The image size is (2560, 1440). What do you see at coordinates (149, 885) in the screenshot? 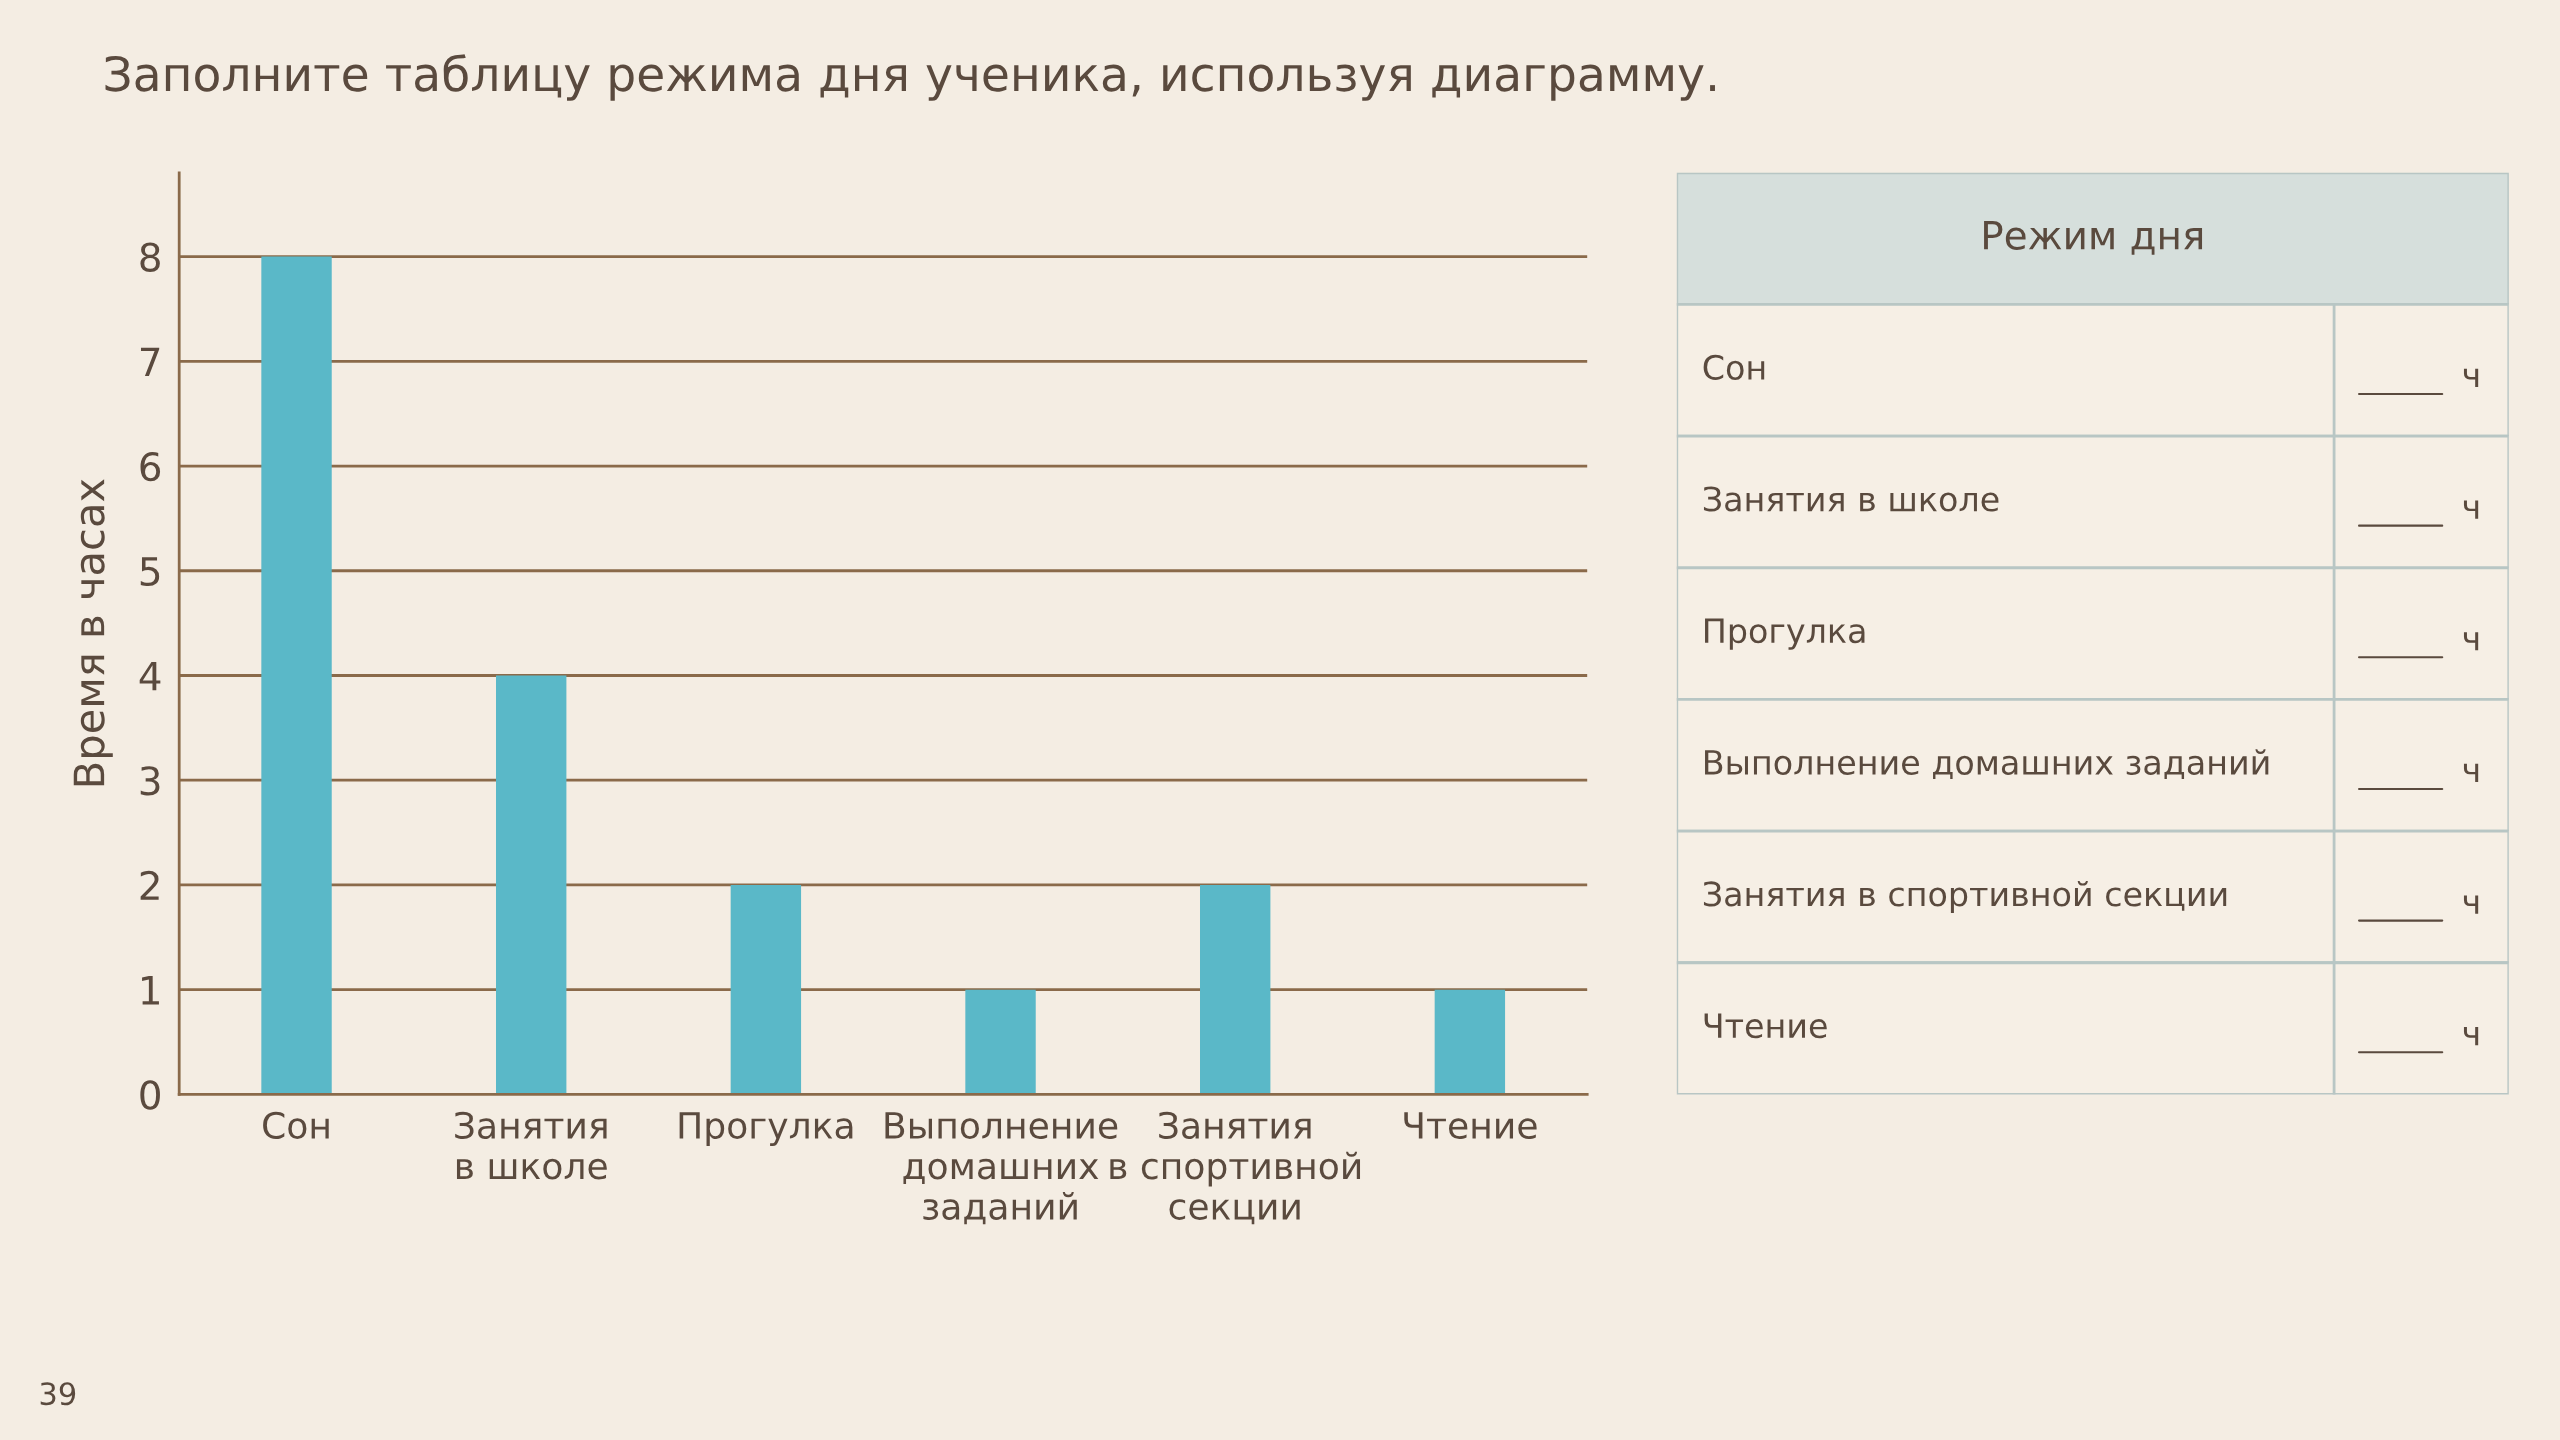
I see `y-tick-label: 2` at bounding box center [149, 885].